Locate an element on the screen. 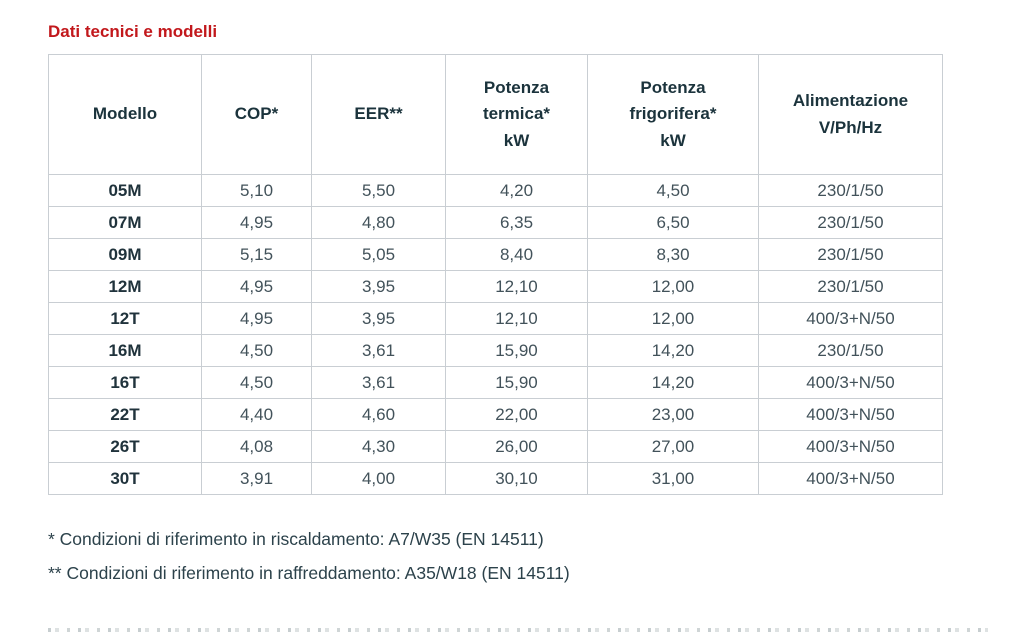 This screenshot has height=632, width=1024. column-header-alimentazione: Alimentazione V/Ph/Hz is located at coordinates (850, 114).